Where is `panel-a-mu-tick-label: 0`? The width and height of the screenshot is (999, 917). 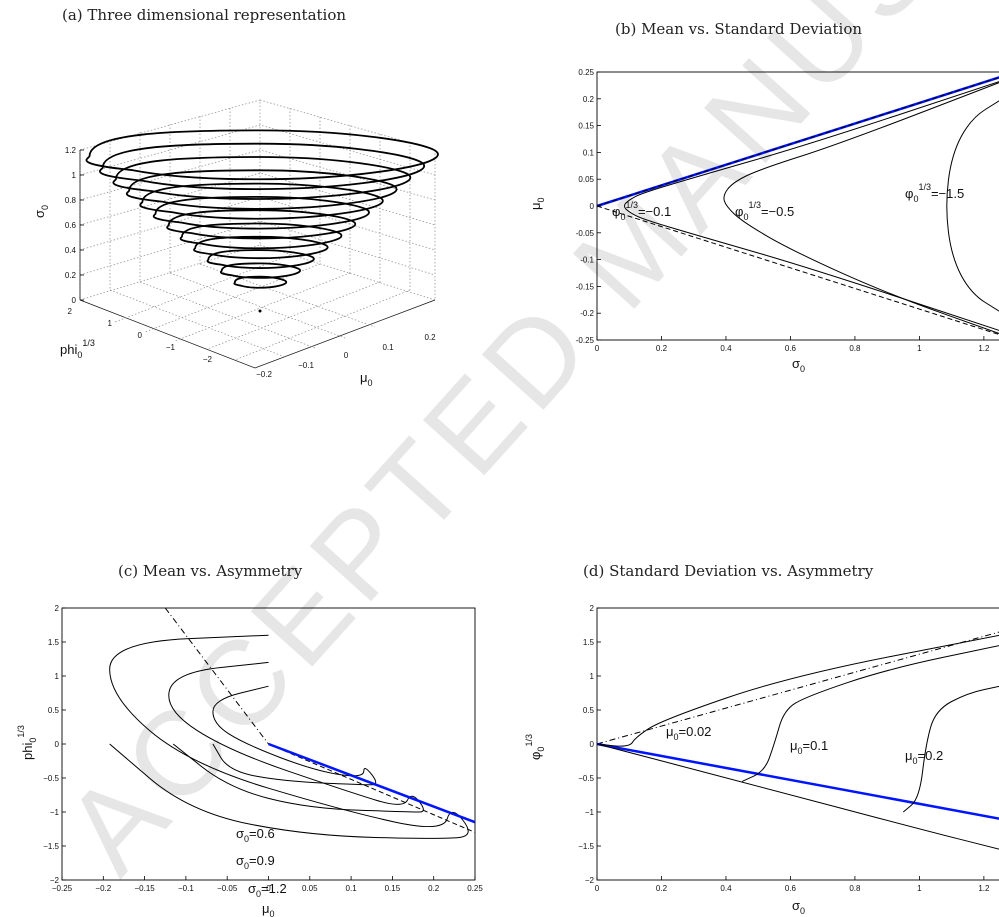
panel-a-mu-tick-label: 0 is located at coordinates (346, 355).